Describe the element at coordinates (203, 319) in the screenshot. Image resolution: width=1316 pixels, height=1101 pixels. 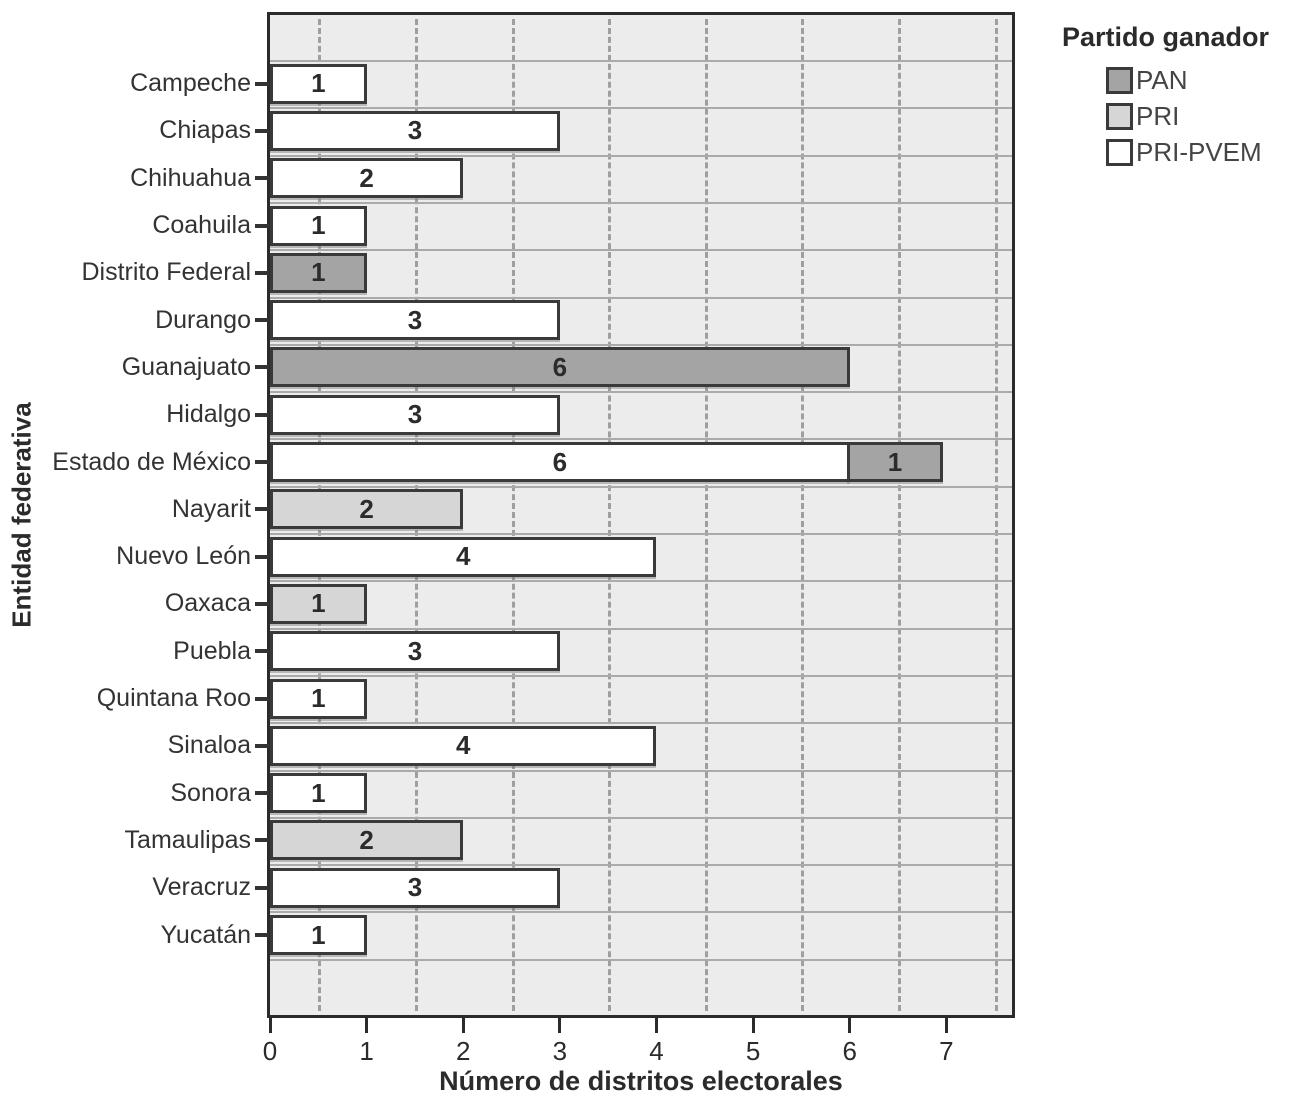
I see `category-label: Durango` at that location.